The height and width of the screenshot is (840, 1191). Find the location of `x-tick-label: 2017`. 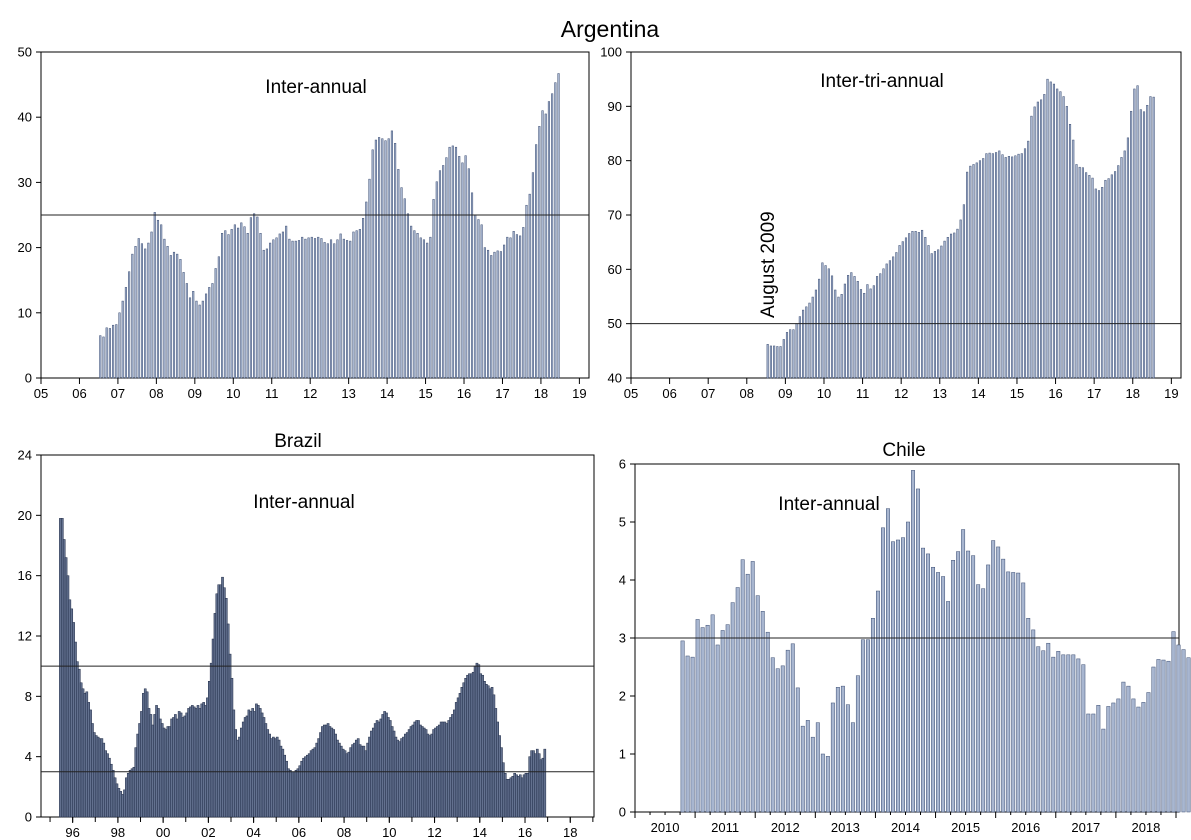

x-tick-label: 2017 is located at coordinates (1085, 827).